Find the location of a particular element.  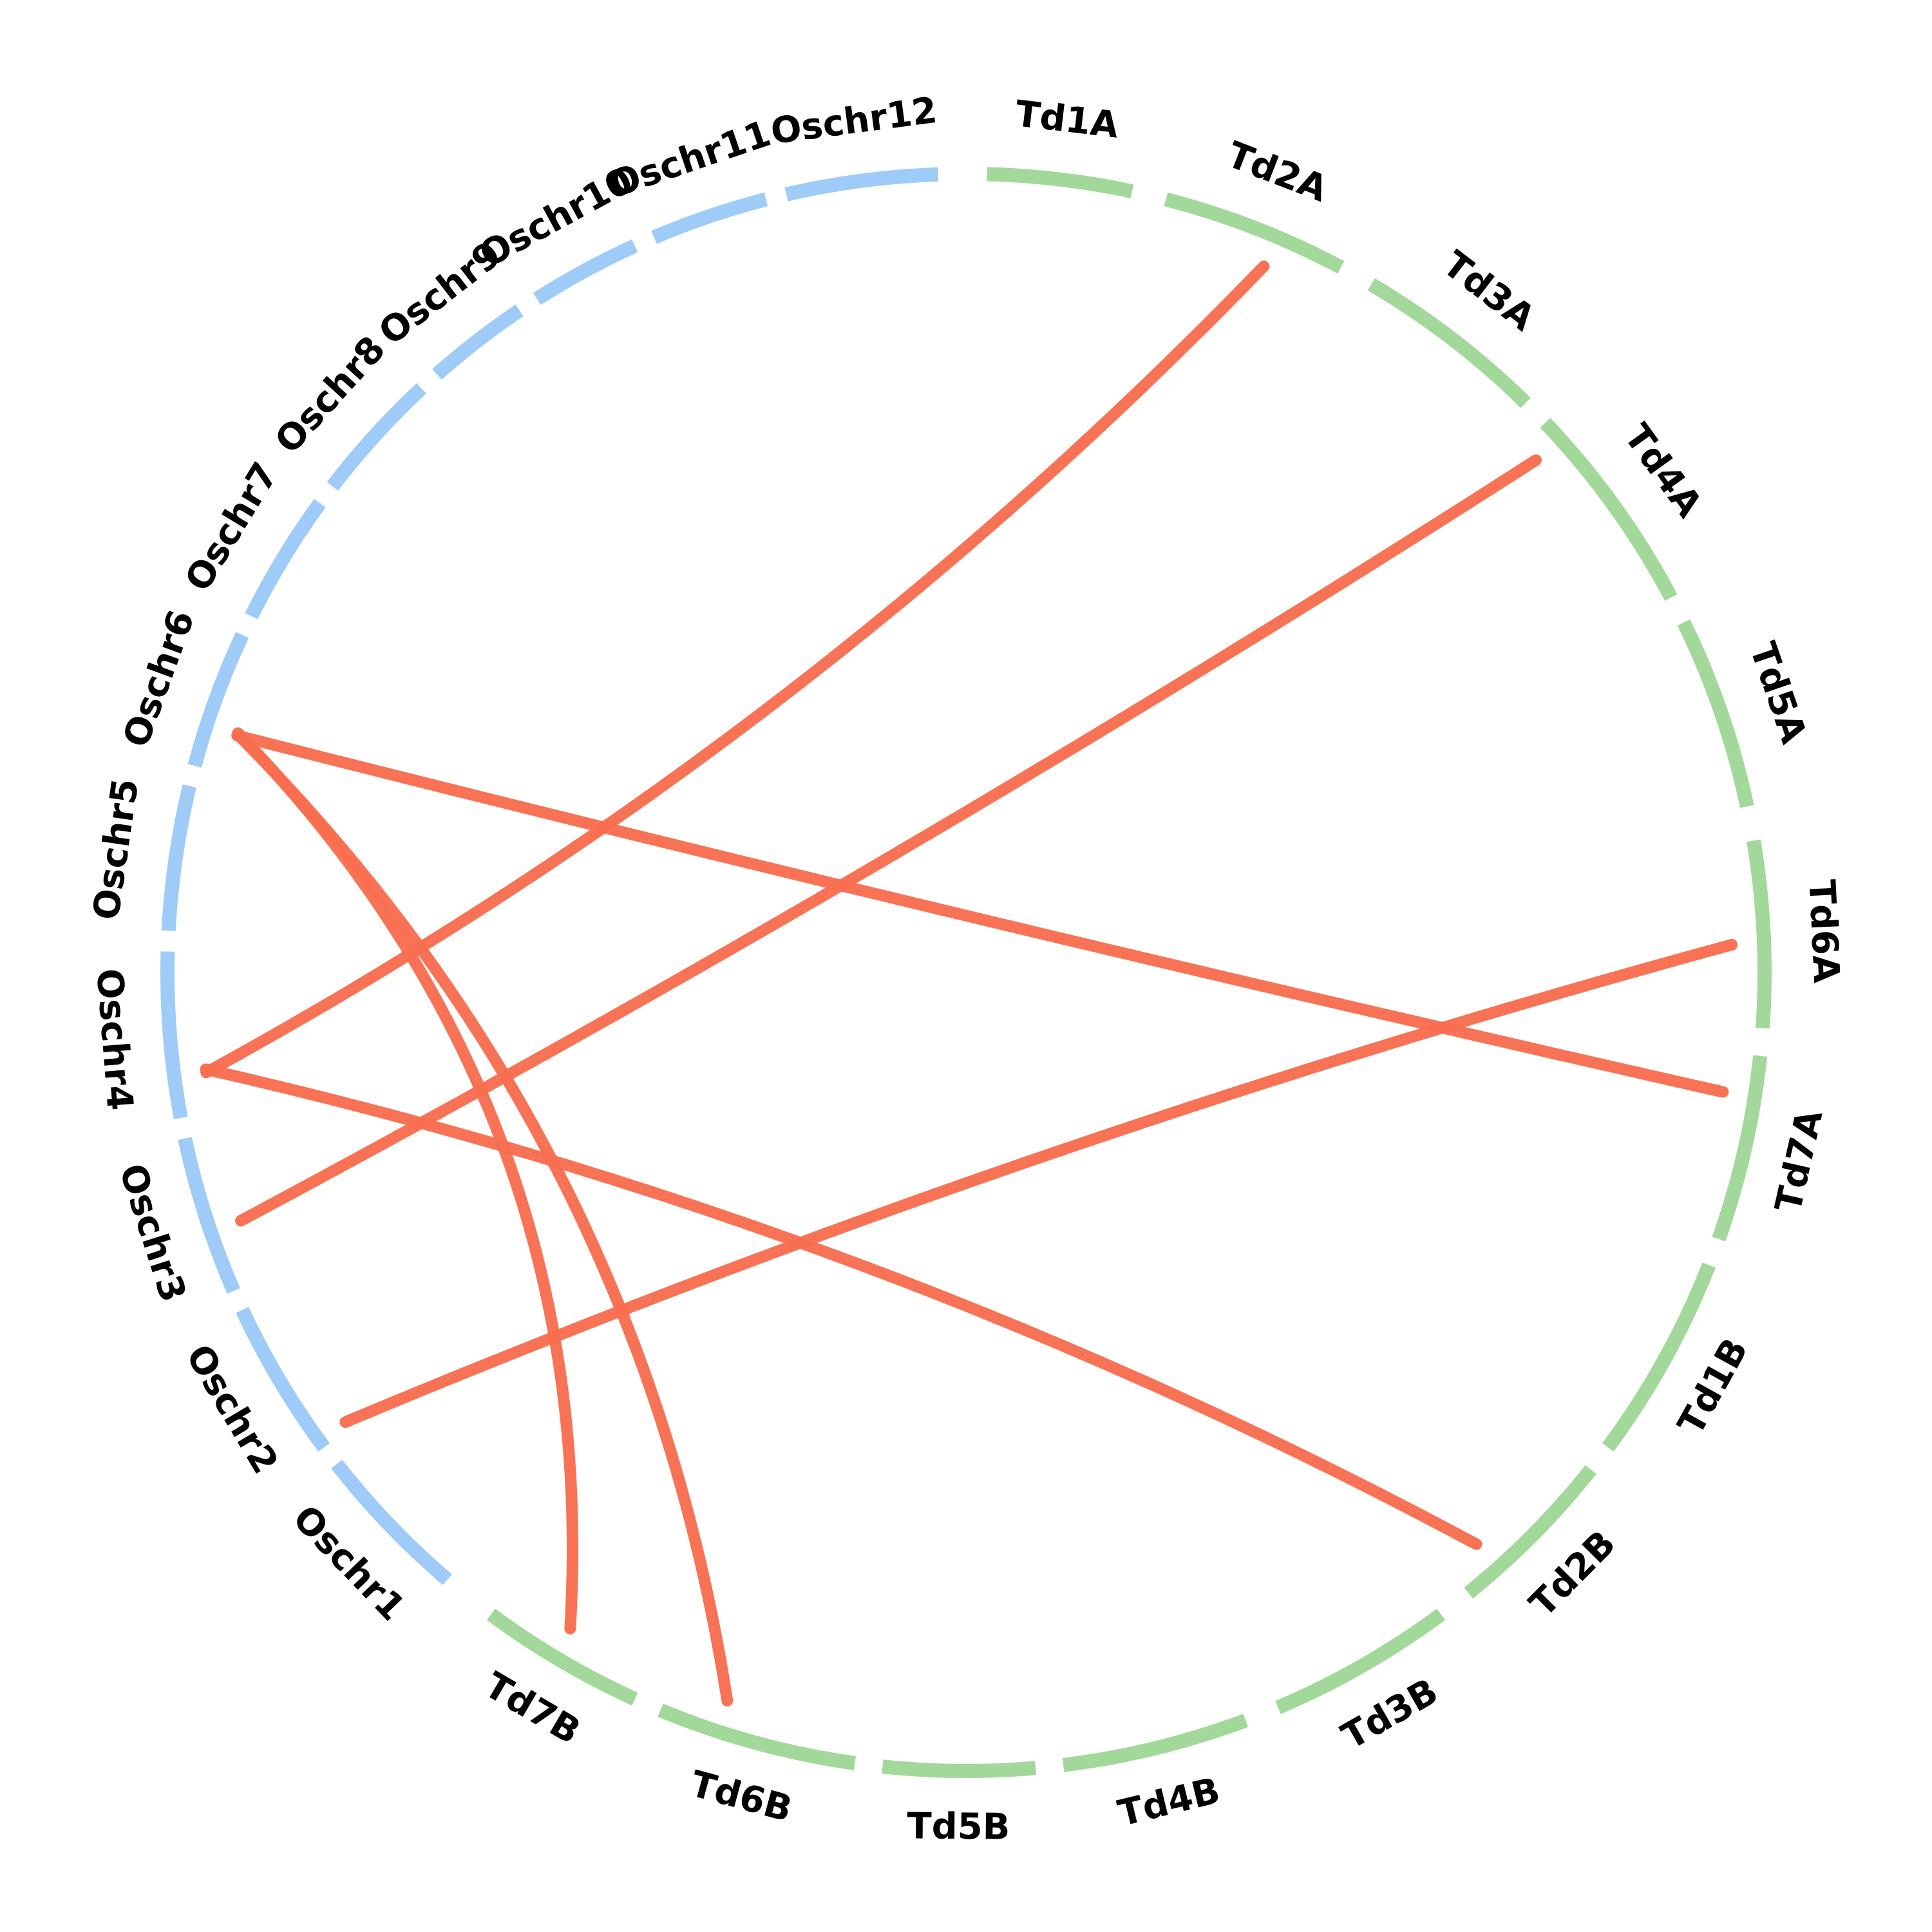

chromosome-arc-oschr5 is located at coordinates (178, 857).